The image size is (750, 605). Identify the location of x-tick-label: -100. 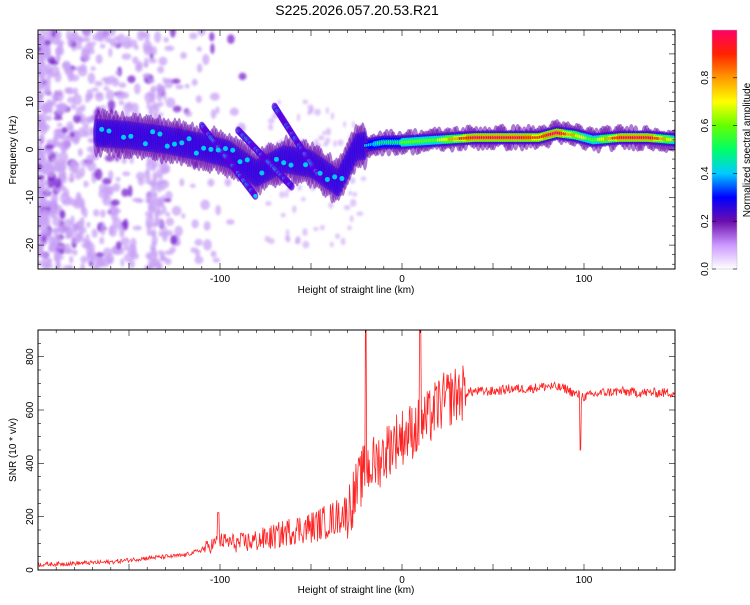
(220, 580).